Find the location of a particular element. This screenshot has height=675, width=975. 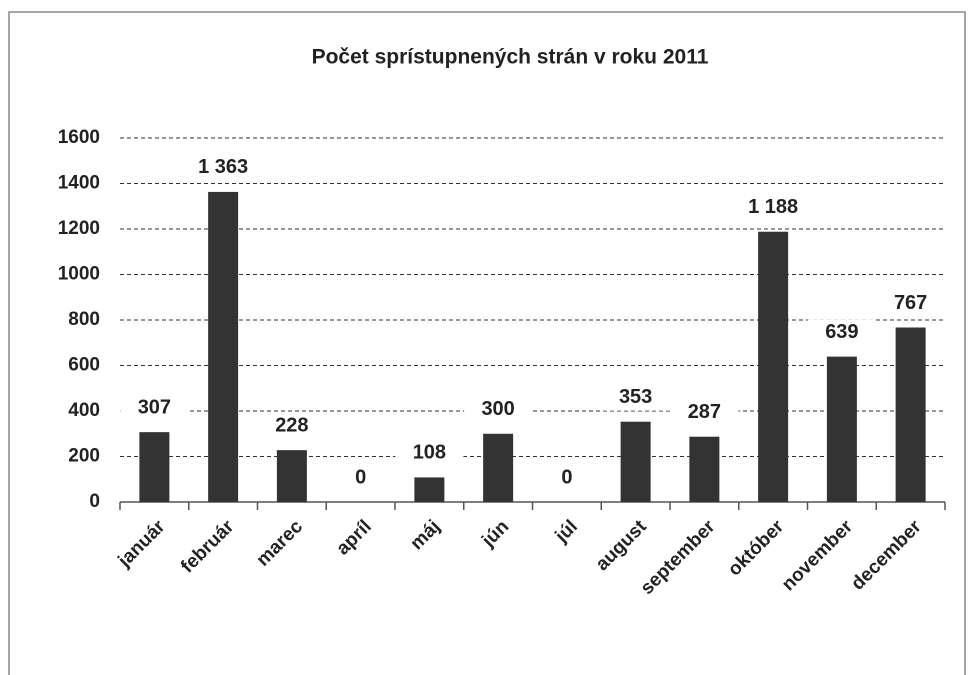

value-label: 767 is located at coordinates (910, 303).